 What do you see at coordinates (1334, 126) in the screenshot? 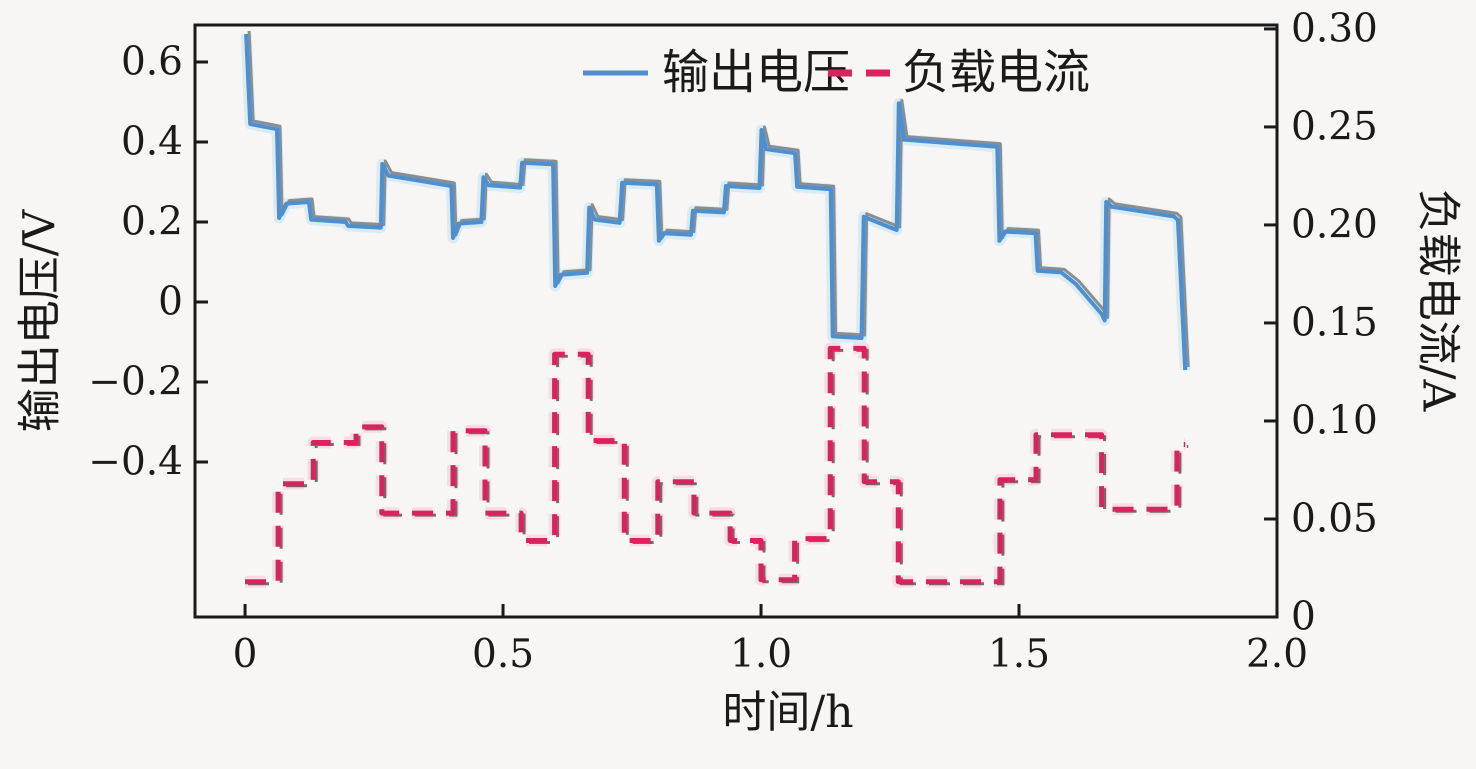
I see `right-axis-tick-label: 0.25` at bounding box center [1334, 126].